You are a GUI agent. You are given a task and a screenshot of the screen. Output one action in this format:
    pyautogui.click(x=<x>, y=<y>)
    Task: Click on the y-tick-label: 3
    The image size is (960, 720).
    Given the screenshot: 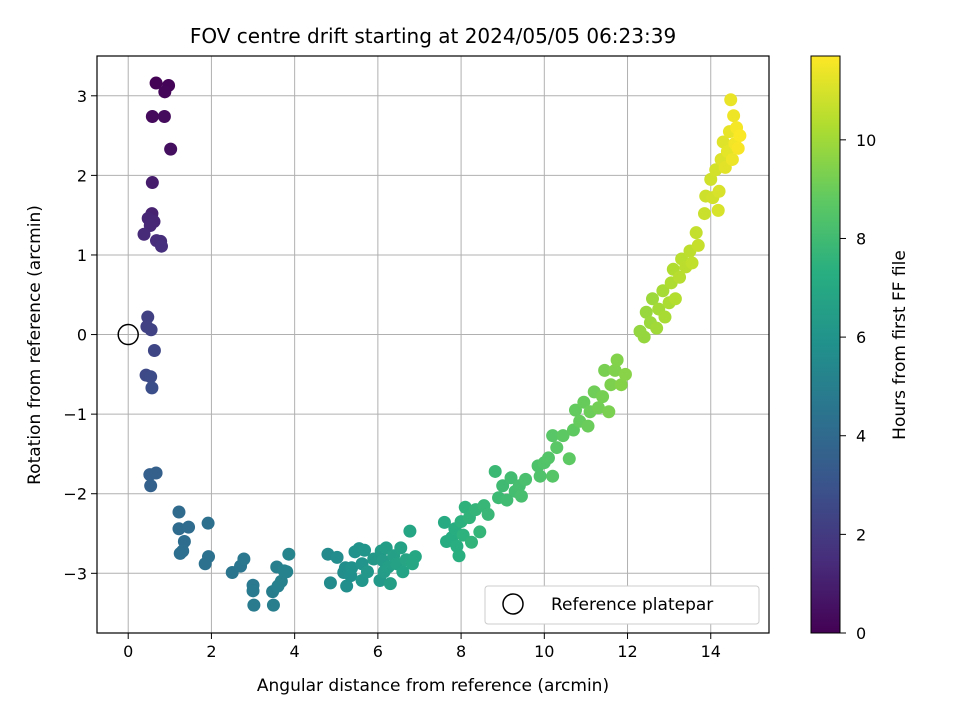 What is the action you would take?
    pyautogui.click(x=82, y=96)
    